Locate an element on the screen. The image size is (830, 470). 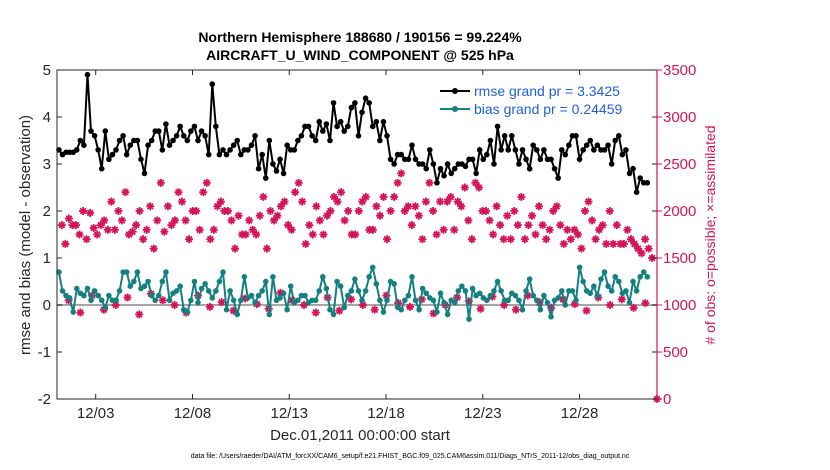
obs-count-markers is located at coordinates (357, 215).